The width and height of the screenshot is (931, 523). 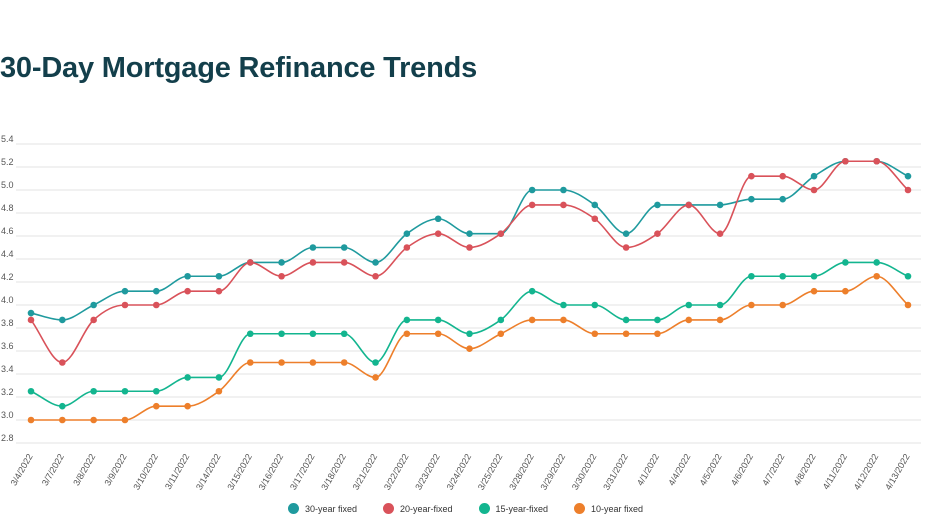 What do you see at coordinates (322, 508) in the screenshot?
I see `legend-item-30-year: 30-year fixed` at bounding box center [322, 508].